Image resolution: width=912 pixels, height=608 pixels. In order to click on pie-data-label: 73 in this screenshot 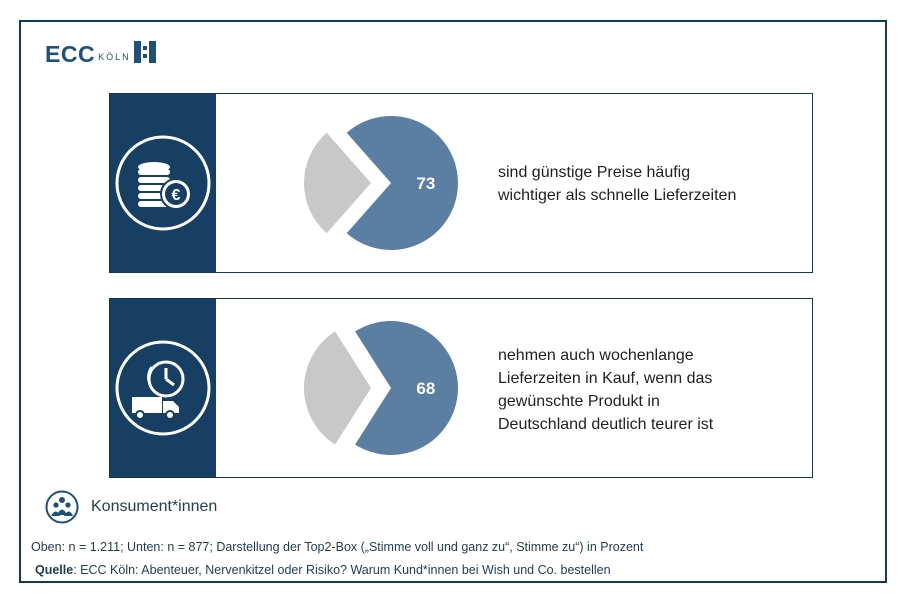, I will do `click(425, 183)`.